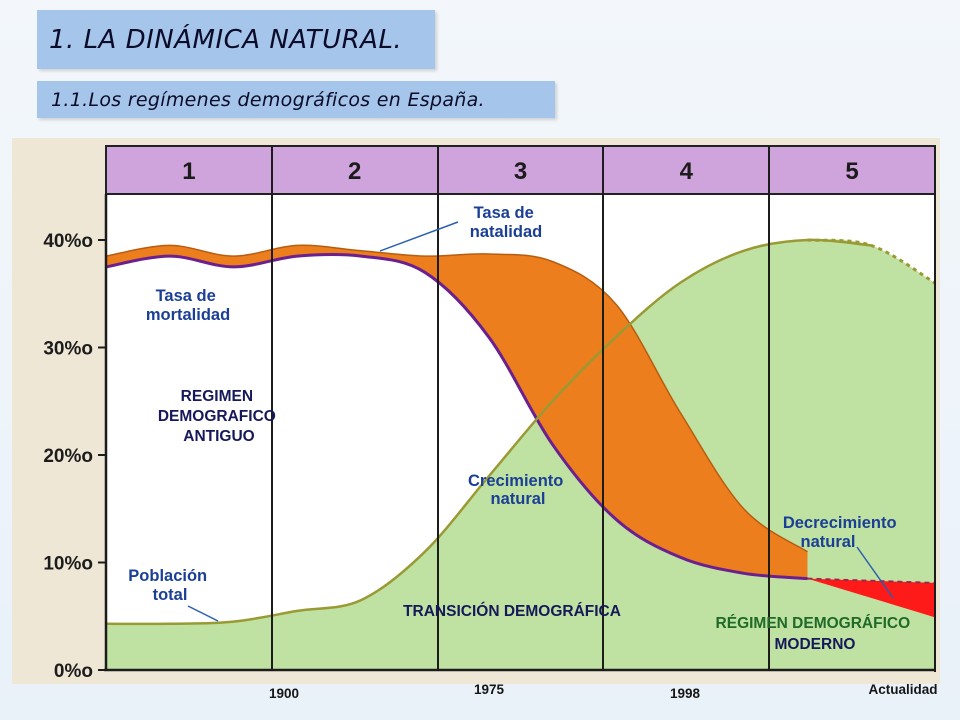  What do you see at coordinates (489, 689) in the screenshot?
I see `year-1975: 1975` at bounding box center [489, 689].